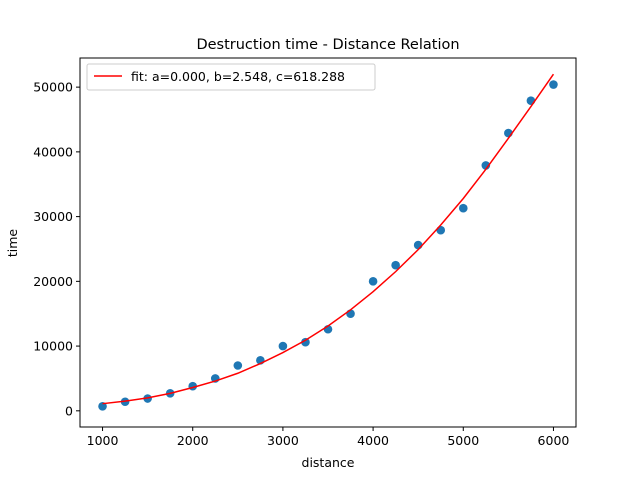  I want to click on x-tick-label: 4000, so click(373, 440).